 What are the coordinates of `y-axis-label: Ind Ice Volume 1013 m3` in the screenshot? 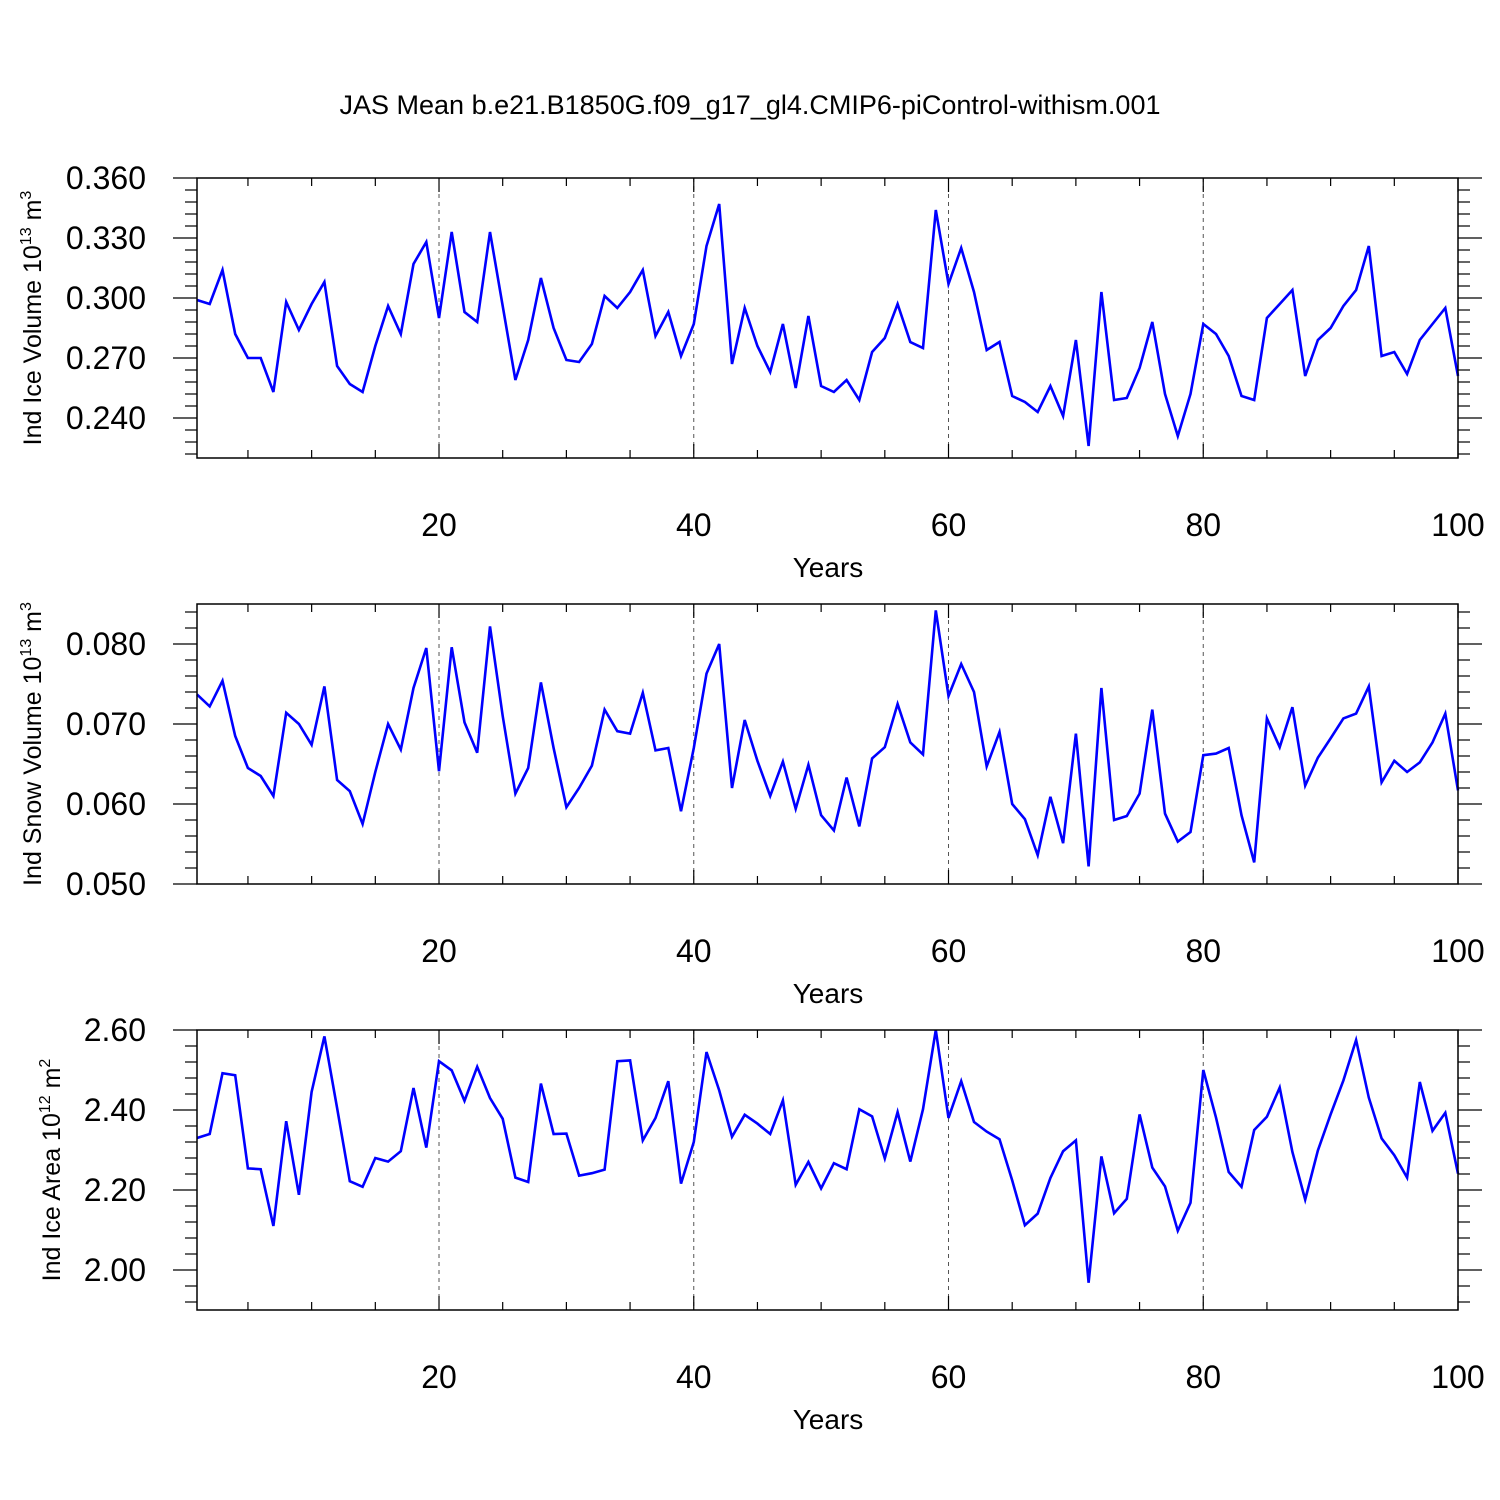 It's located at (32, 318).